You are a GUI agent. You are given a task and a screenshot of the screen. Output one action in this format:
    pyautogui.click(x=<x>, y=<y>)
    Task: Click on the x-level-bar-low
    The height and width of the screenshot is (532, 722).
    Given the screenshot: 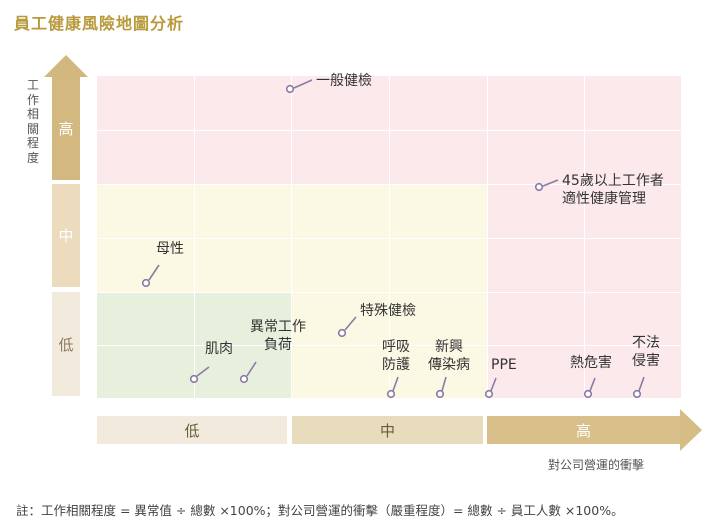 What is the action you would take?
    pyautogui.click(x=192, y=430)
    